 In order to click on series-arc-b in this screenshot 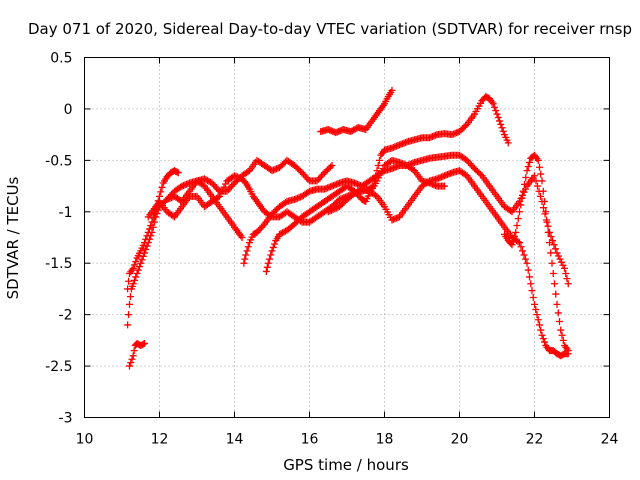, I will do `click(137, 354)`.